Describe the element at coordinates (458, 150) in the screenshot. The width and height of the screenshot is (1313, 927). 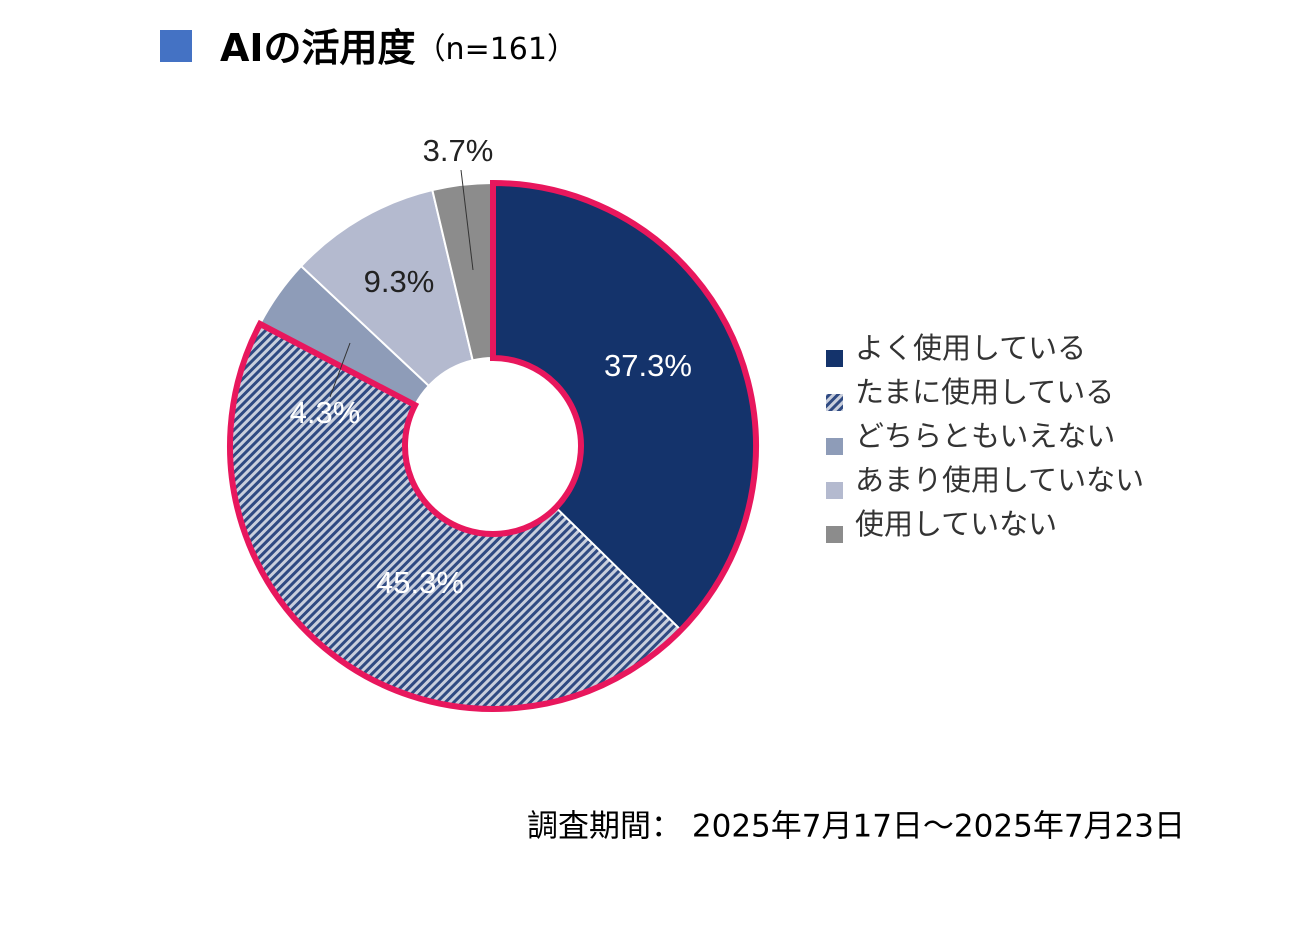
I see `data-label: 3.7%` at that location.